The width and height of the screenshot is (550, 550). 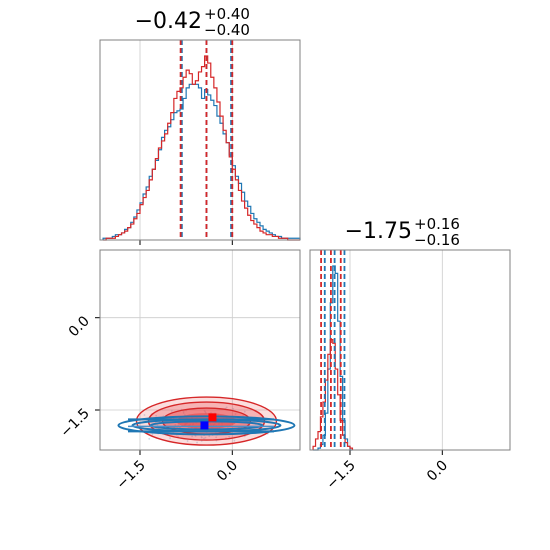 I want to click on joint-contour-panel, so click(x=198, y=352).